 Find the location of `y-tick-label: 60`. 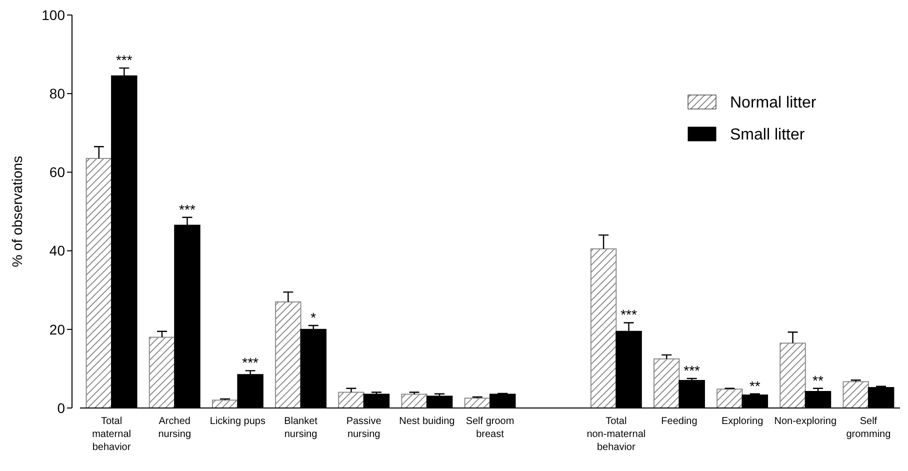

y-tick-label: 60 is located at coordinates (57, 172).